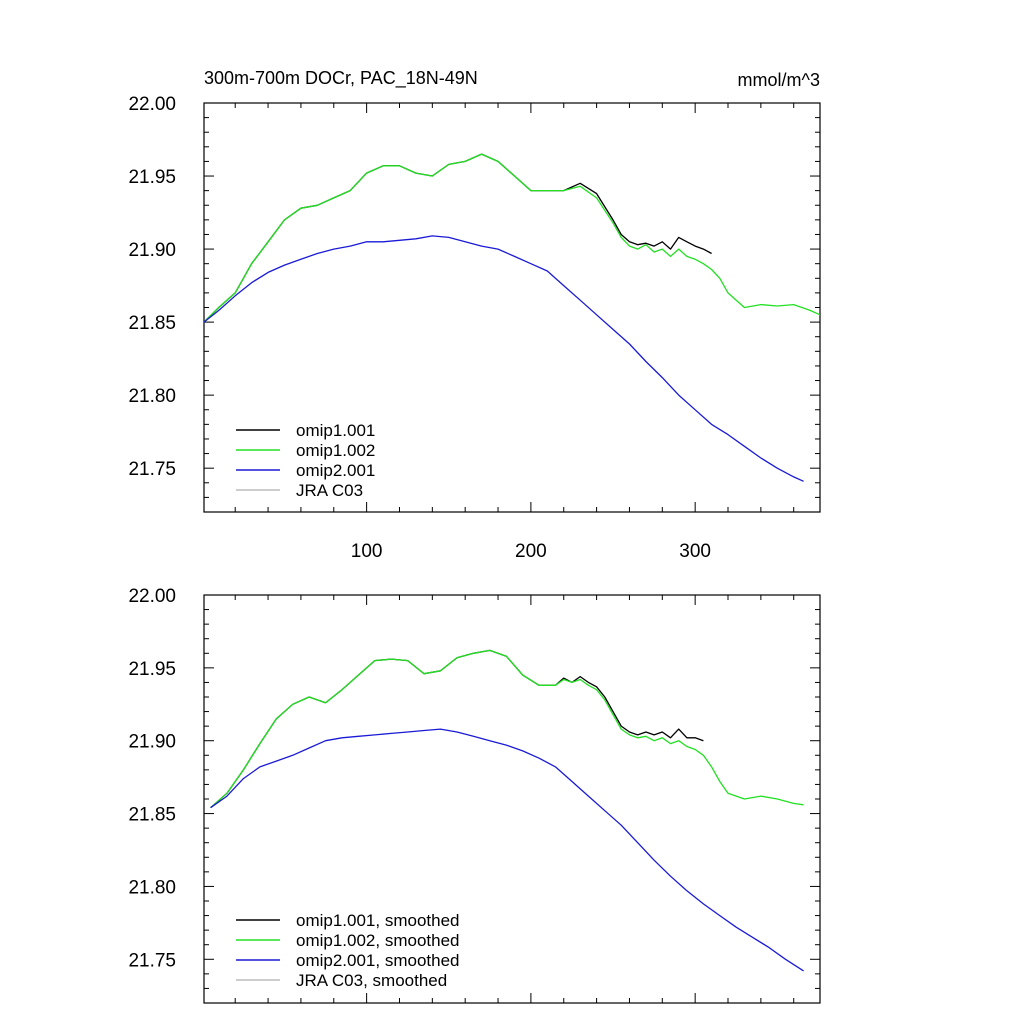  What do you see at coordinates (371, 980) in the screenshot?
I see `legend-label: JRA C03, smoothed` at bounding box center [371, 980].